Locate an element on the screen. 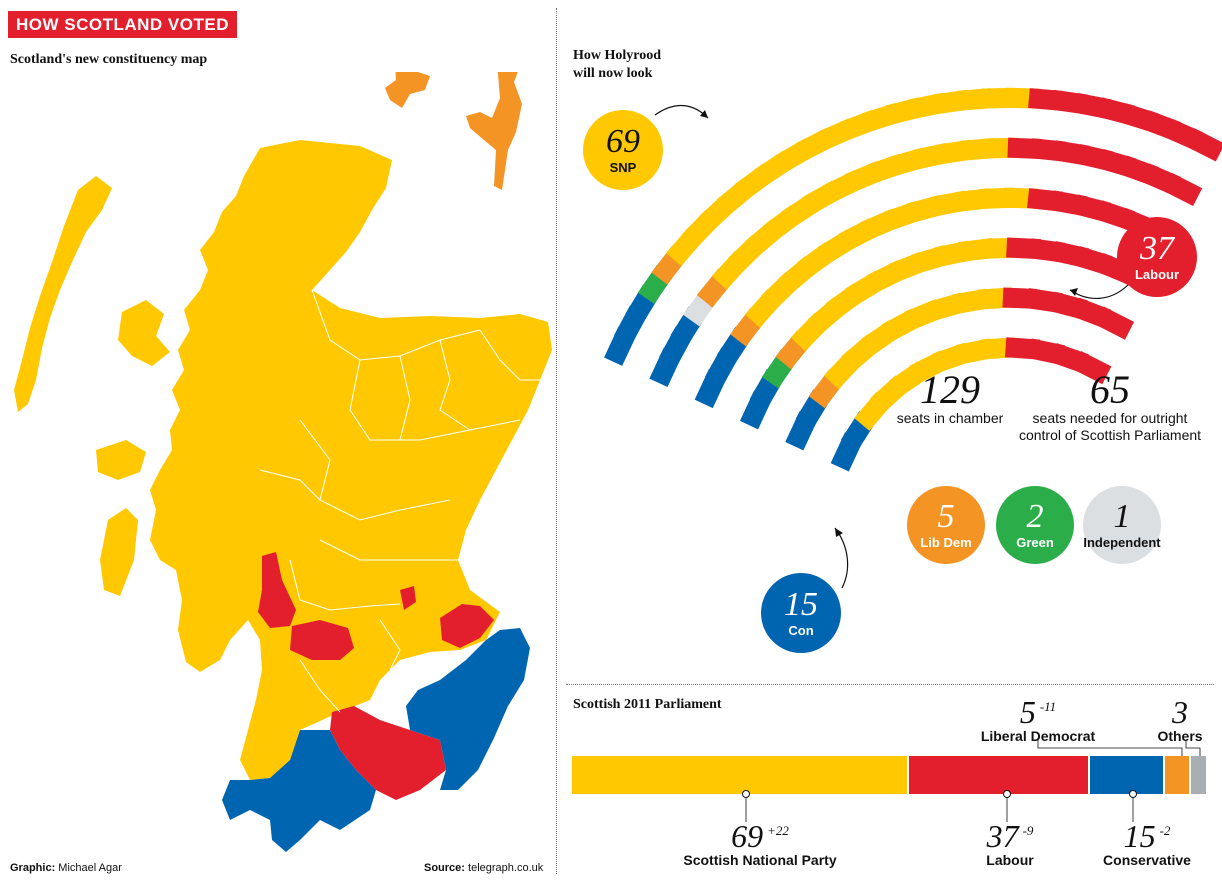  bar-libdem-bracket is located at coordinates (1110, 749).